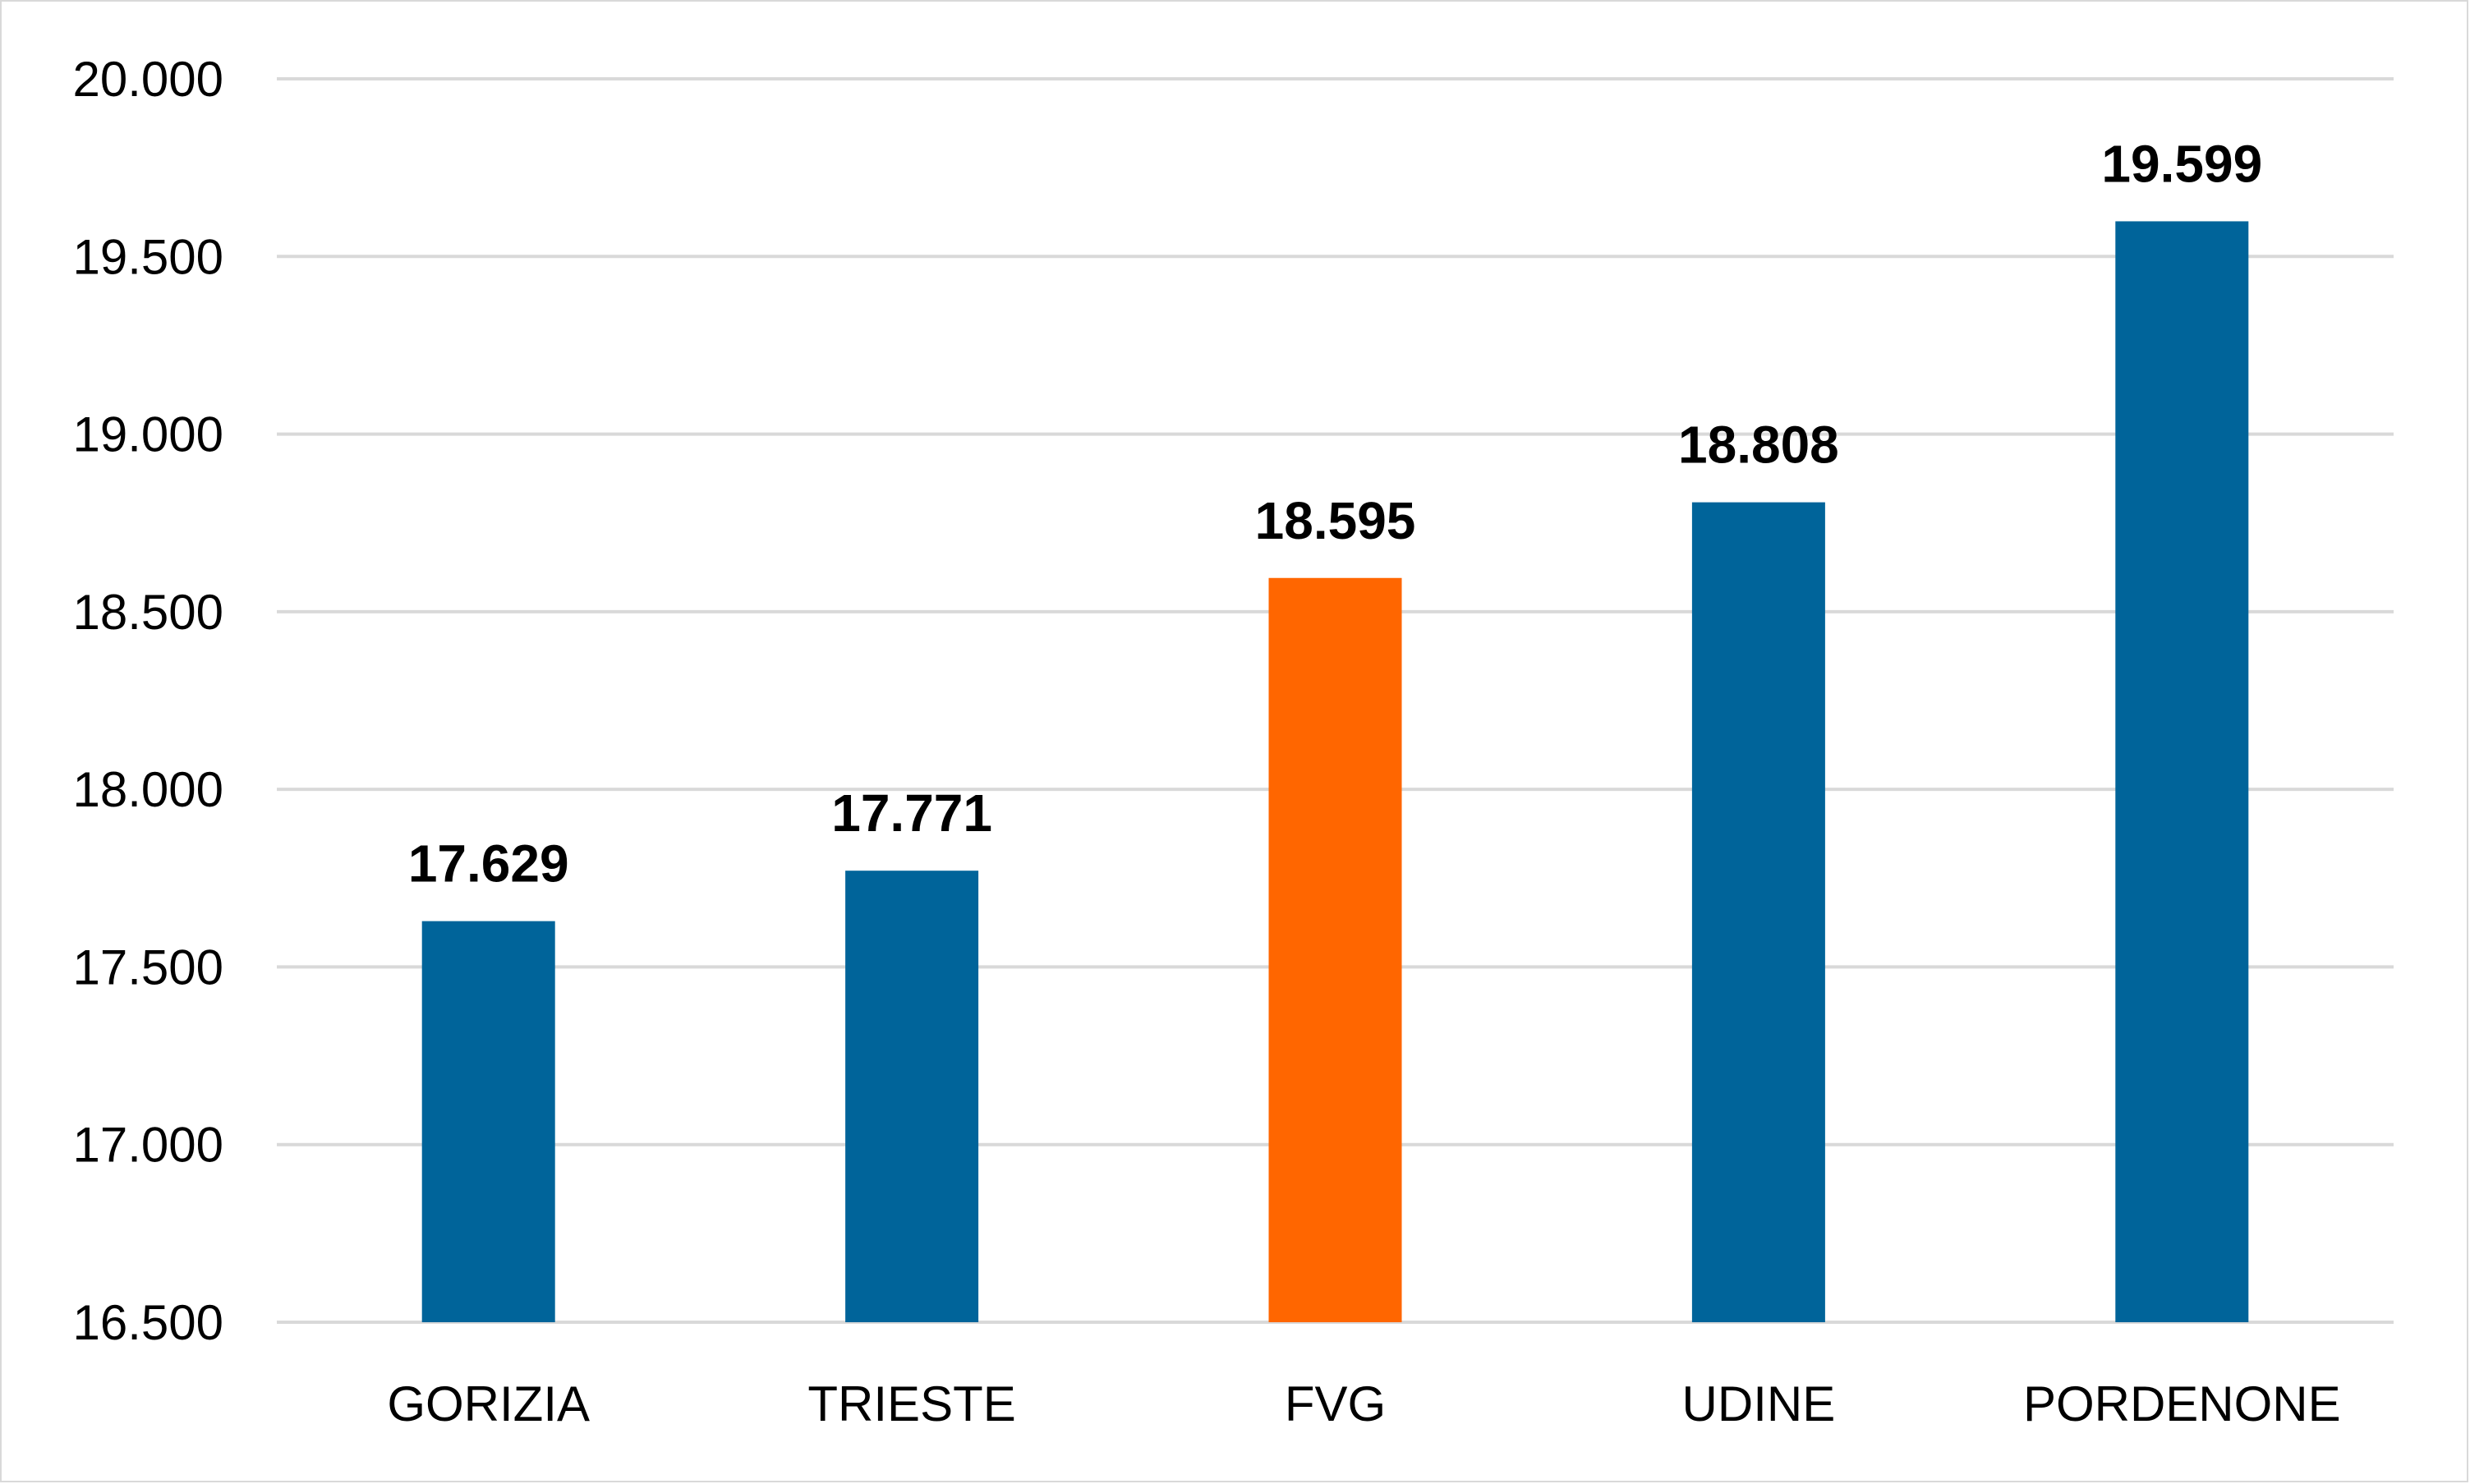  I want to click on y-tick-label: 18.500, so click(147, 613).